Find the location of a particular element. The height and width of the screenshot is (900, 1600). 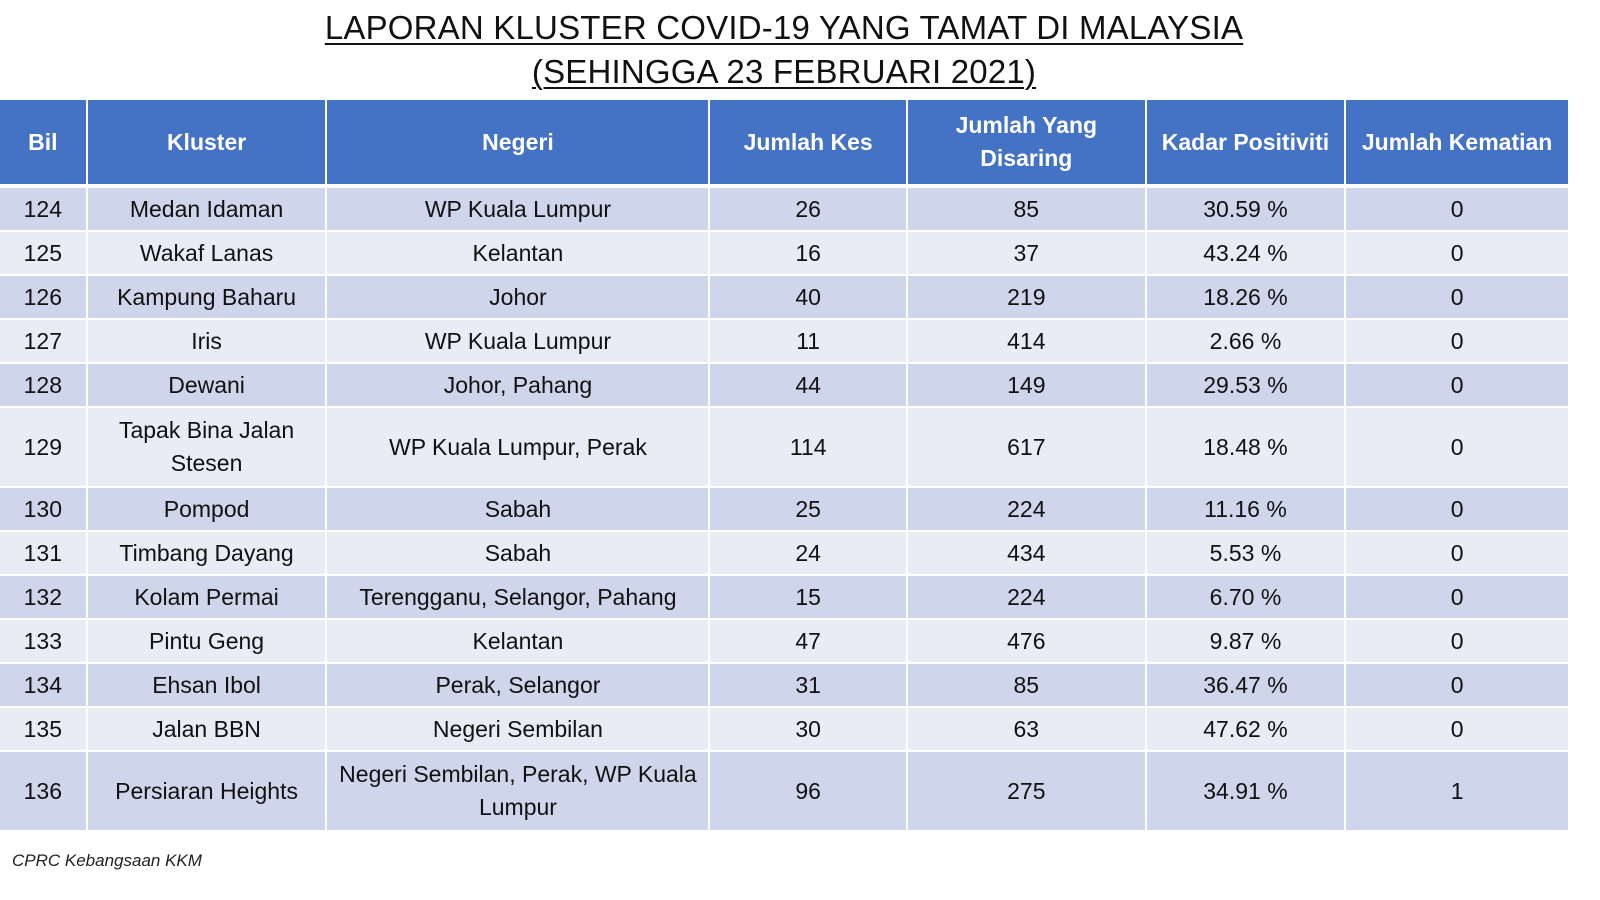

source-note: CPRC Kebangsaan KKM is located at coordinates (107, 860).